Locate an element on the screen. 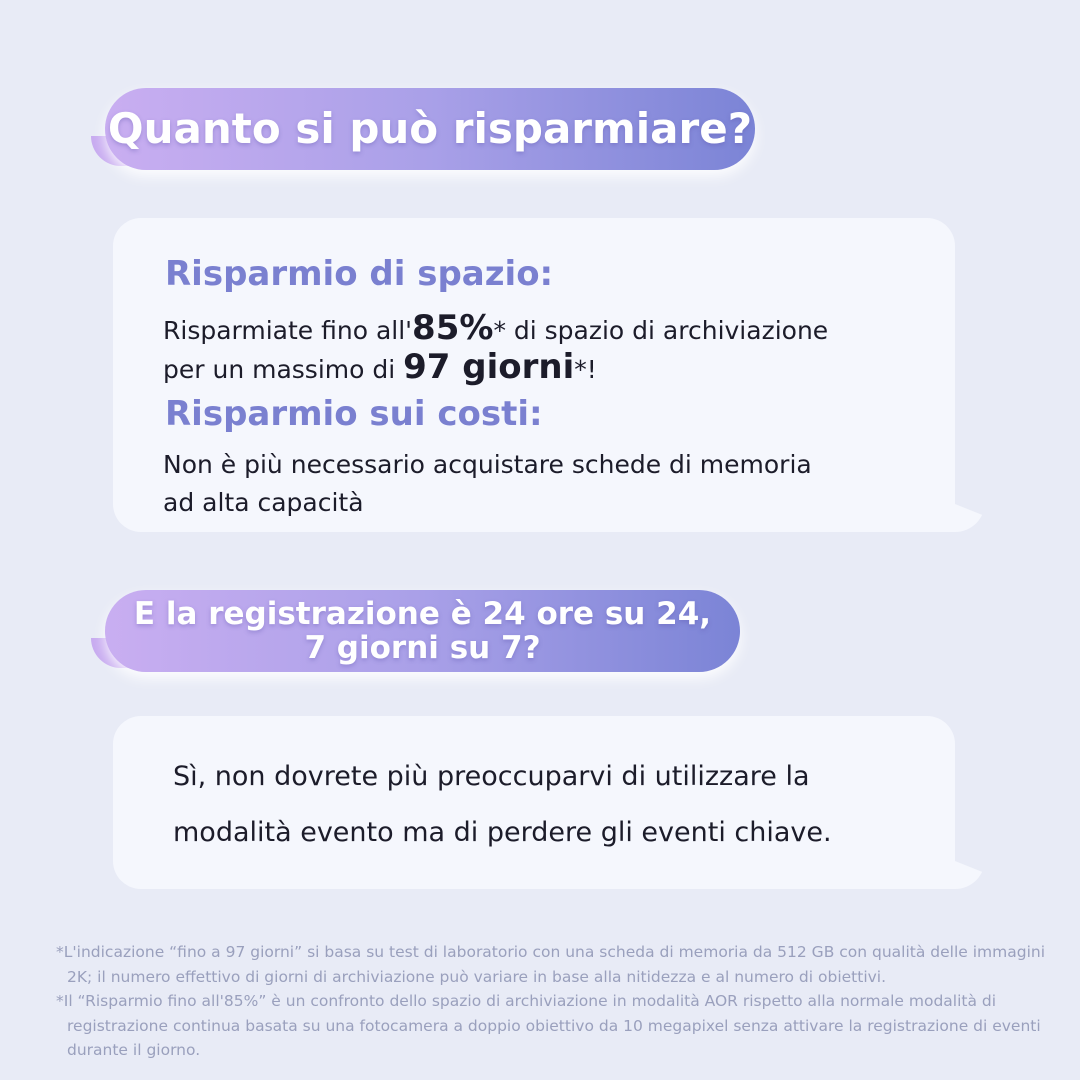 This screenshot has height=1080, width=1080. heading-bubble-savings: Quanto si può risparmiare? is located at coordinates (423, 129).